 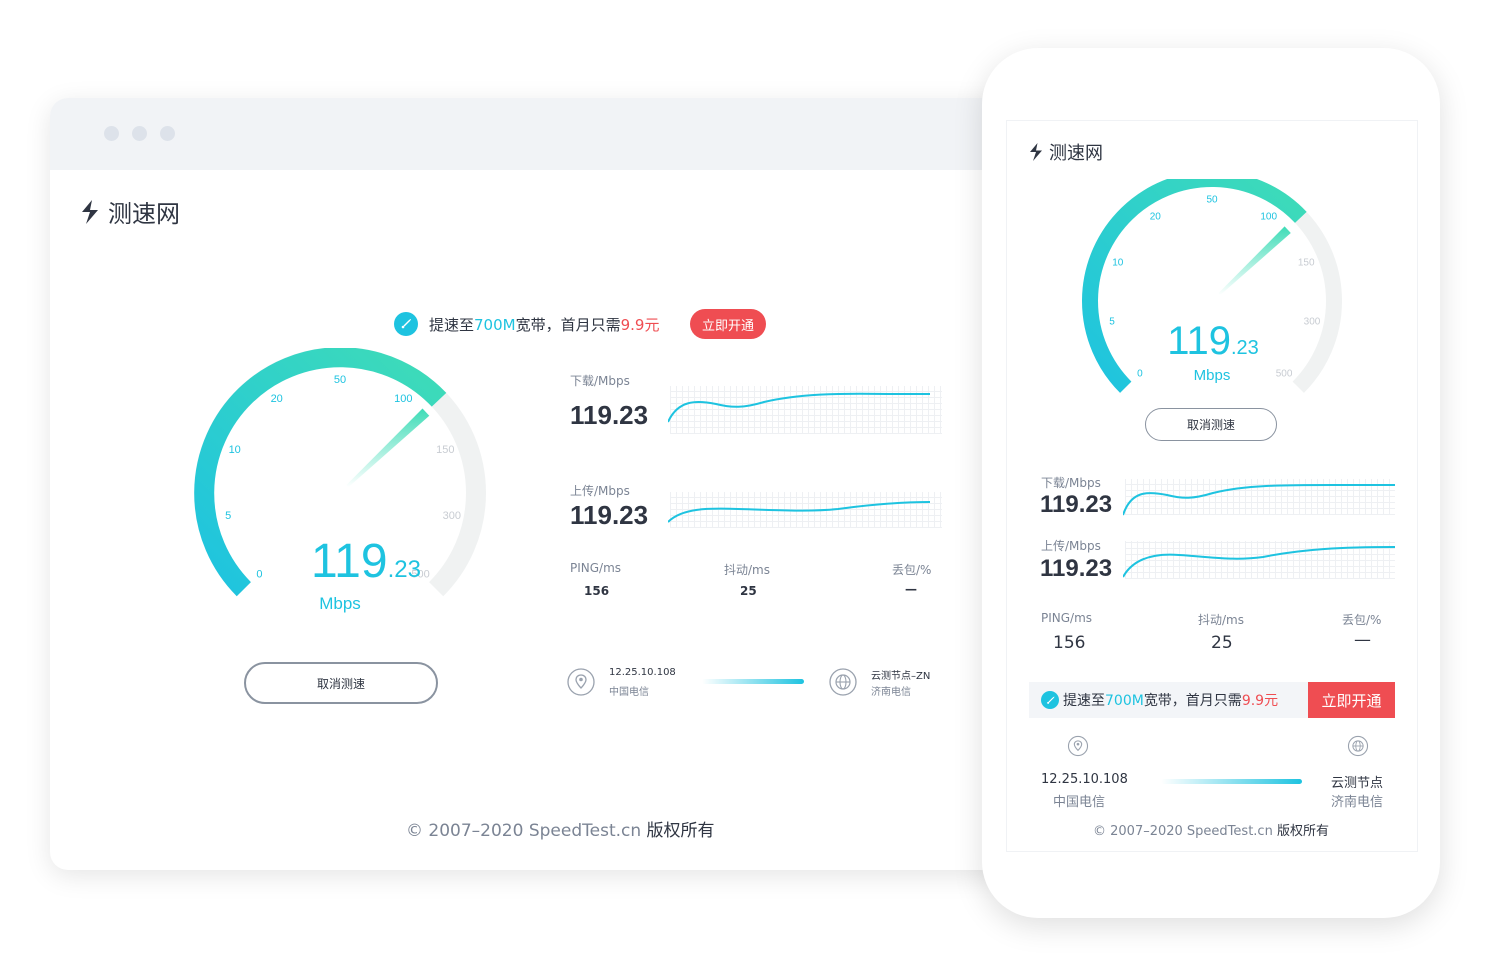 I want to click on mobile-location-pin-icon, so click(x=1078, y=746).